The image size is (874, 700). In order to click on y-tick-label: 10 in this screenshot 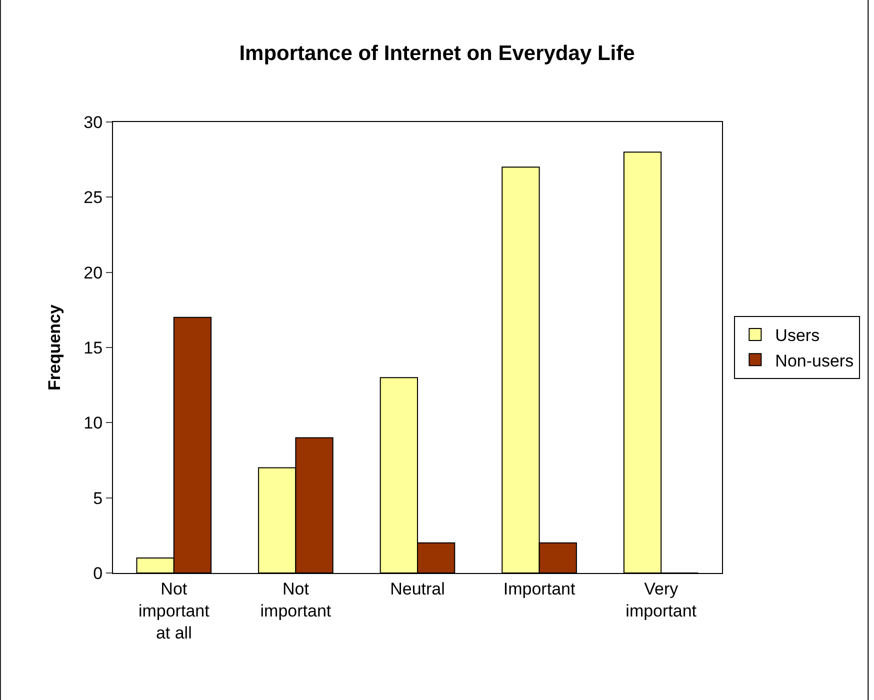, I will do `click(93, 423)`.